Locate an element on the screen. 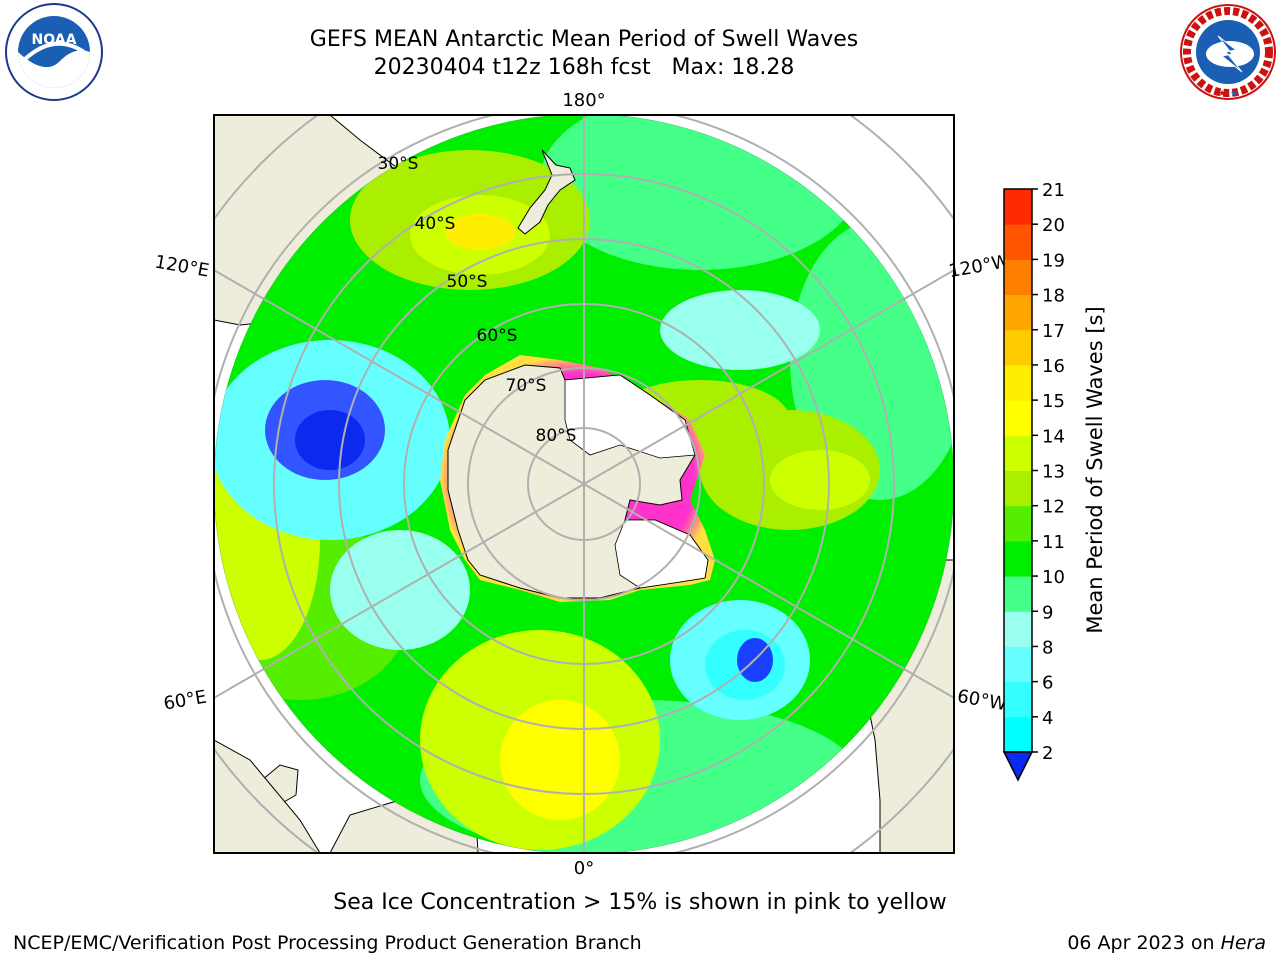 The image size is (1280, 960). colorbar-tick-label: 20 is located at coordinates (1053, 225).